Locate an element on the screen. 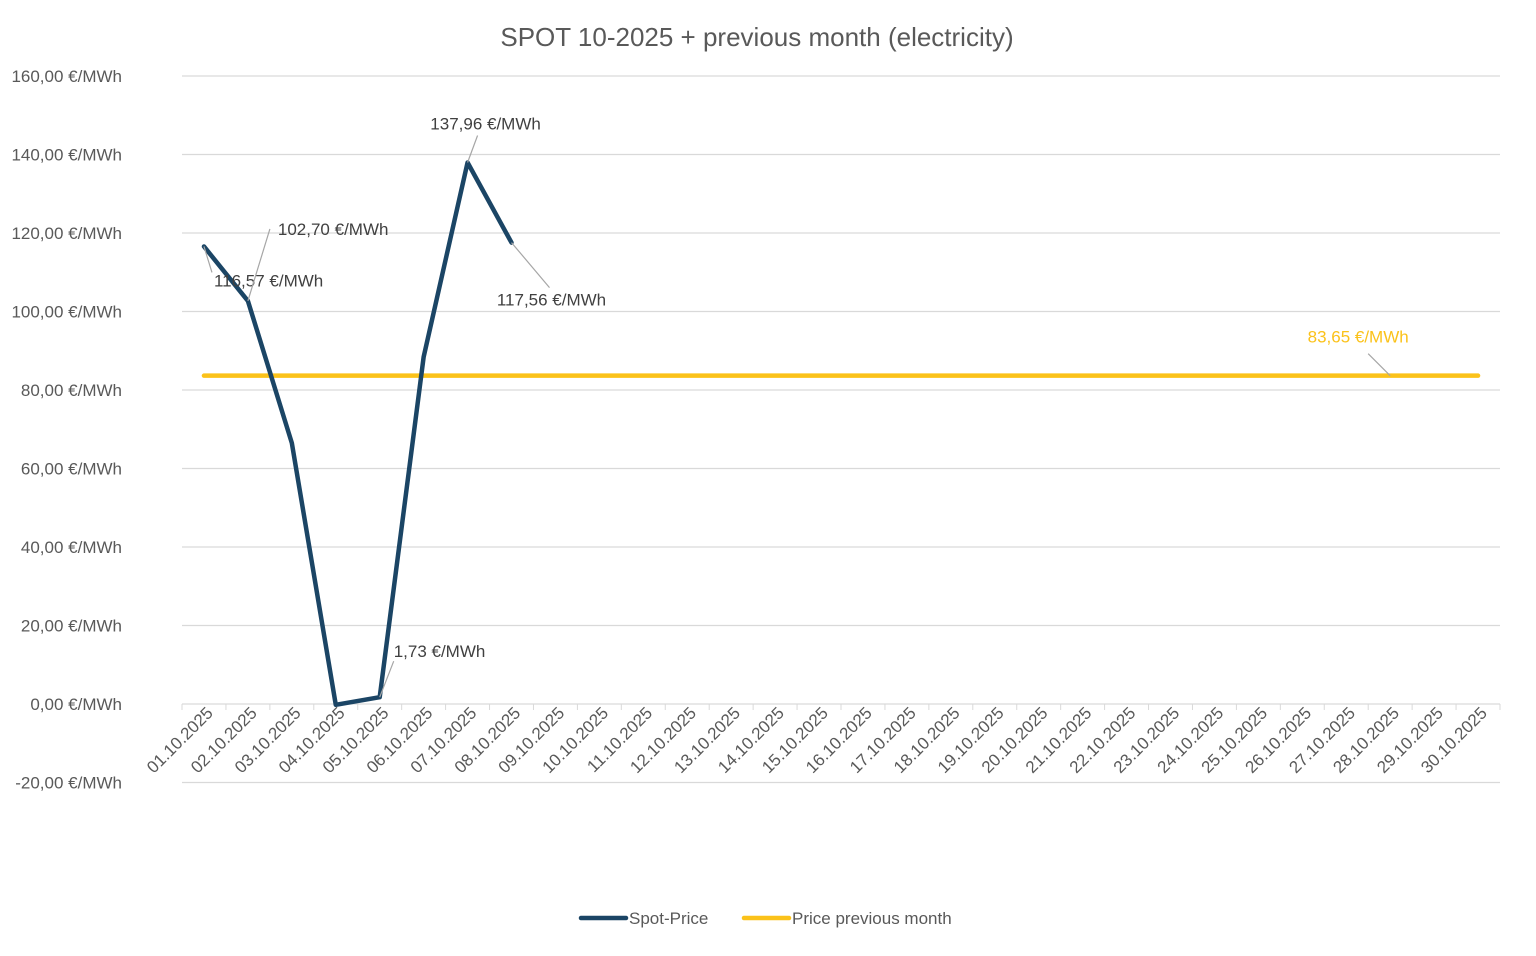 Image resolution: width=1536 pixels, height=956 pixels. series-line-spot-price is located at coordinates (358, 434).